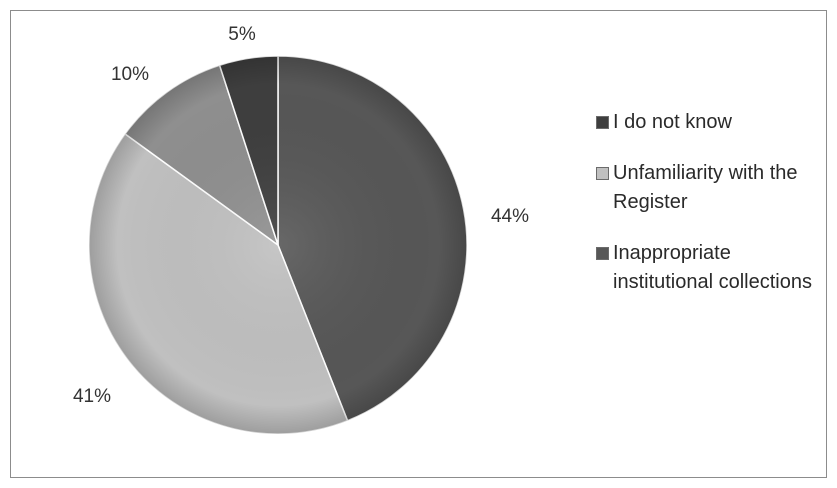 The image size is (837, 488). What do you see at coordinates (705, 187) in the screenshot?
I see `legend-label: Unfamiliarity with the Register` at bounding box center [705, 187].